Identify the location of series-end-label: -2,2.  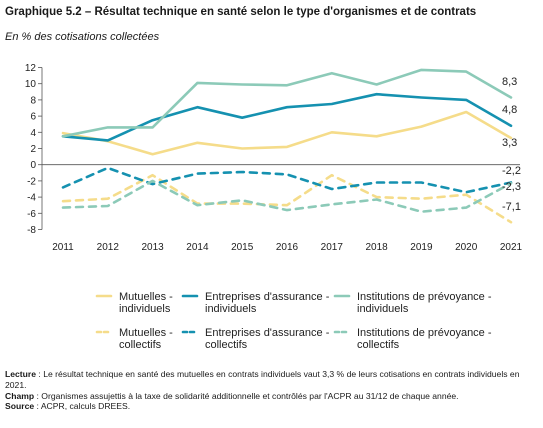
(511, 171).